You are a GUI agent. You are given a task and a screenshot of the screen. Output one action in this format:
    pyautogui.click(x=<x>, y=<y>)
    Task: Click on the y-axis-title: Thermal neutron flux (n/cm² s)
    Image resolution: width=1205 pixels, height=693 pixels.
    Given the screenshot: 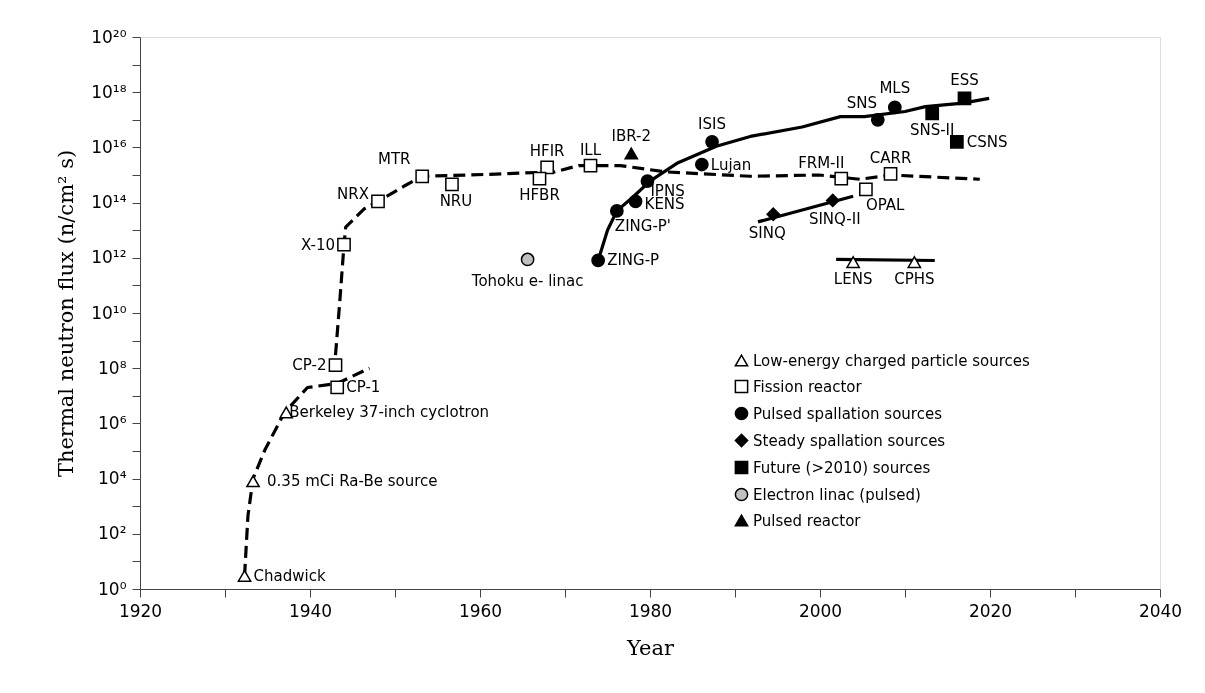 What is the action you would take?
    pyautogui.click(x=66, y=313)
    